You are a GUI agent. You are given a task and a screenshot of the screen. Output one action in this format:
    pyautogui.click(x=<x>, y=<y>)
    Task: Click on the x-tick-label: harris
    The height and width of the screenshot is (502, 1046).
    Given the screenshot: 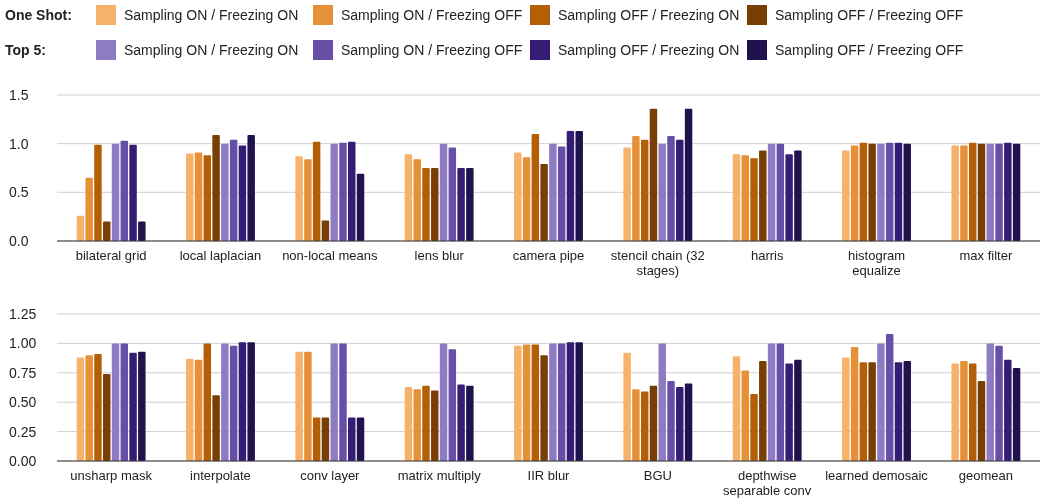 What is the action you would take?
    pyautogui.click(x=767, y=256)
    